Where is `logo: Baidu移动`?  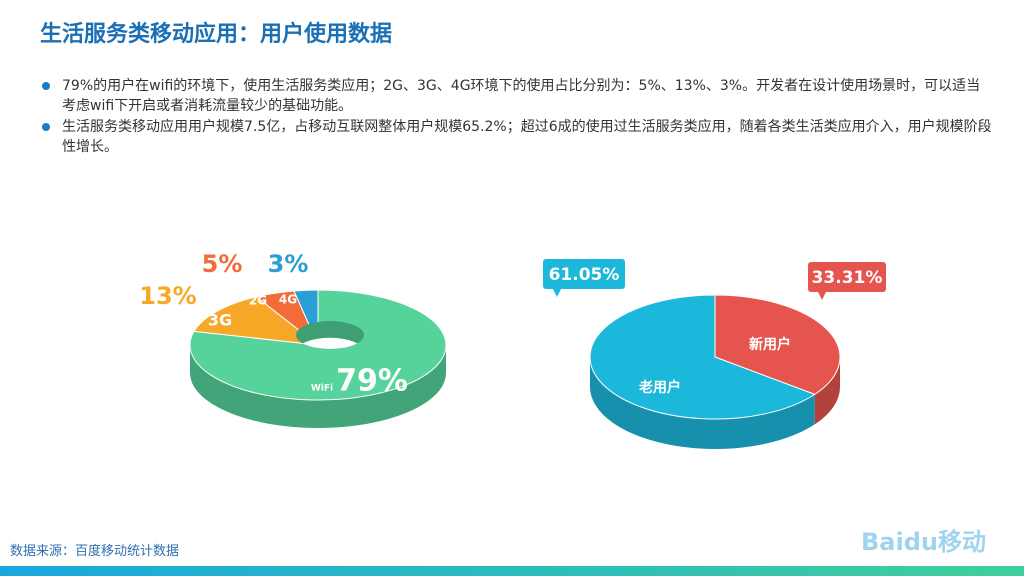
logo: Baidu移动 is located at coordinates (923, 542).